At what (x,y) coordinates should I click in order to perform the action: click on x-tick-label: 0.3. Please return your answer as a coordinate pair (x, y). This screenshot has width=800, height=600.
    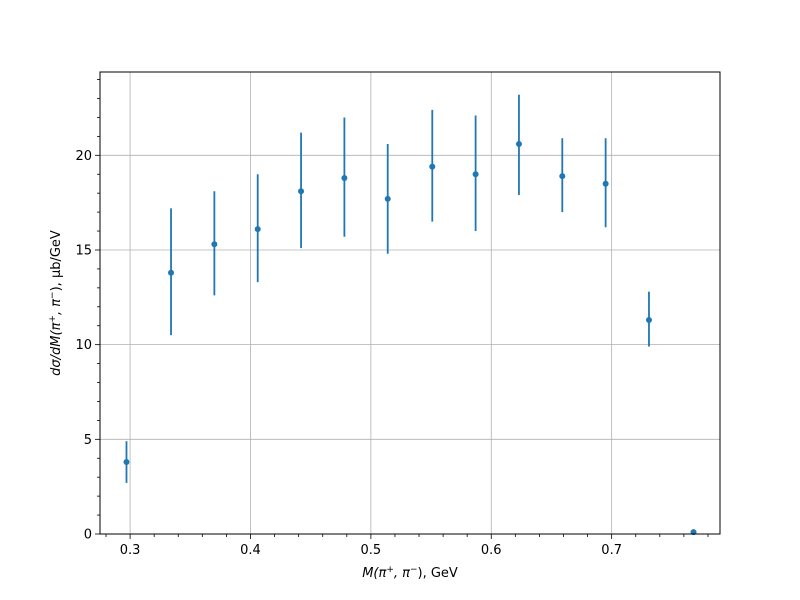
    Looking at the image, I should click on (130, 550).